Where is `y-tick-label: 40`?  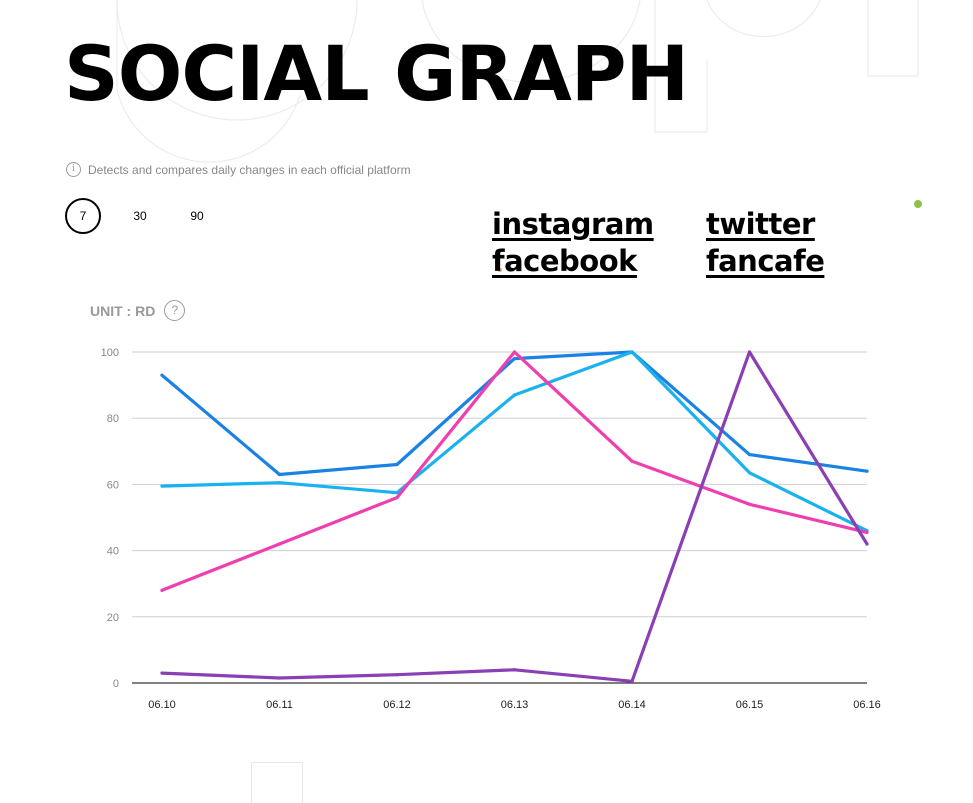
y-tick-label: 40 is located at coordinates (113, 552).